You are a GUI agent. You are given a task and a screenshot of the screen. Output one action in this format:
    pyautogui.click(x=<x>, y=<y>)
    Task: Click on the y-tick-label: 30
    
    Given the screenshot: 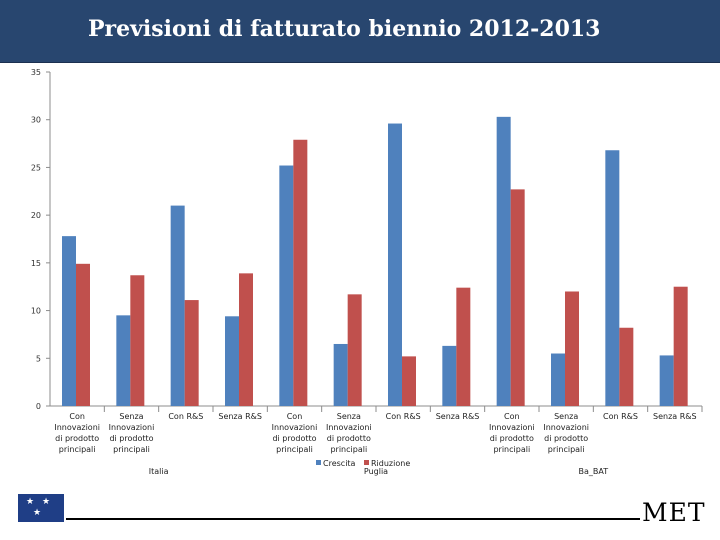 What is the action you would take?
    pyautogui.click(x=36, y=120)
    